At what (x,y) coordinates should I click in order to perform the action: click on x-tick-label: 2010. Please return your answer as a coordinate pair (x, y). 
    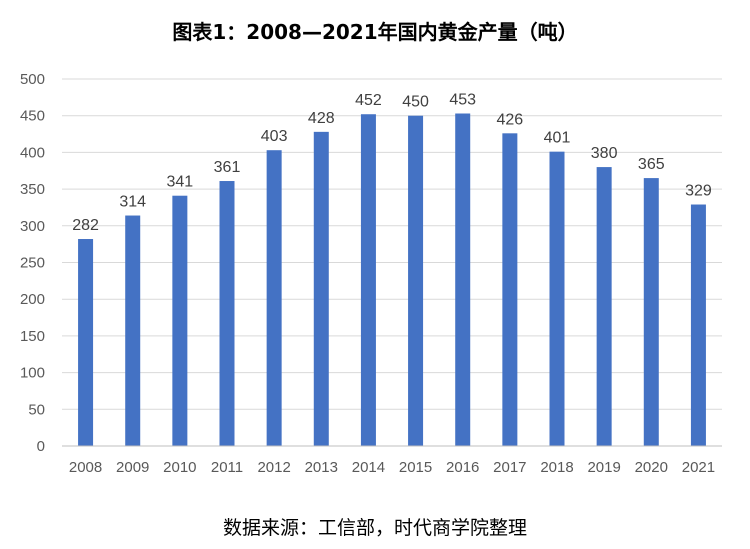
    Looking at the image, I should click on (179, 467).